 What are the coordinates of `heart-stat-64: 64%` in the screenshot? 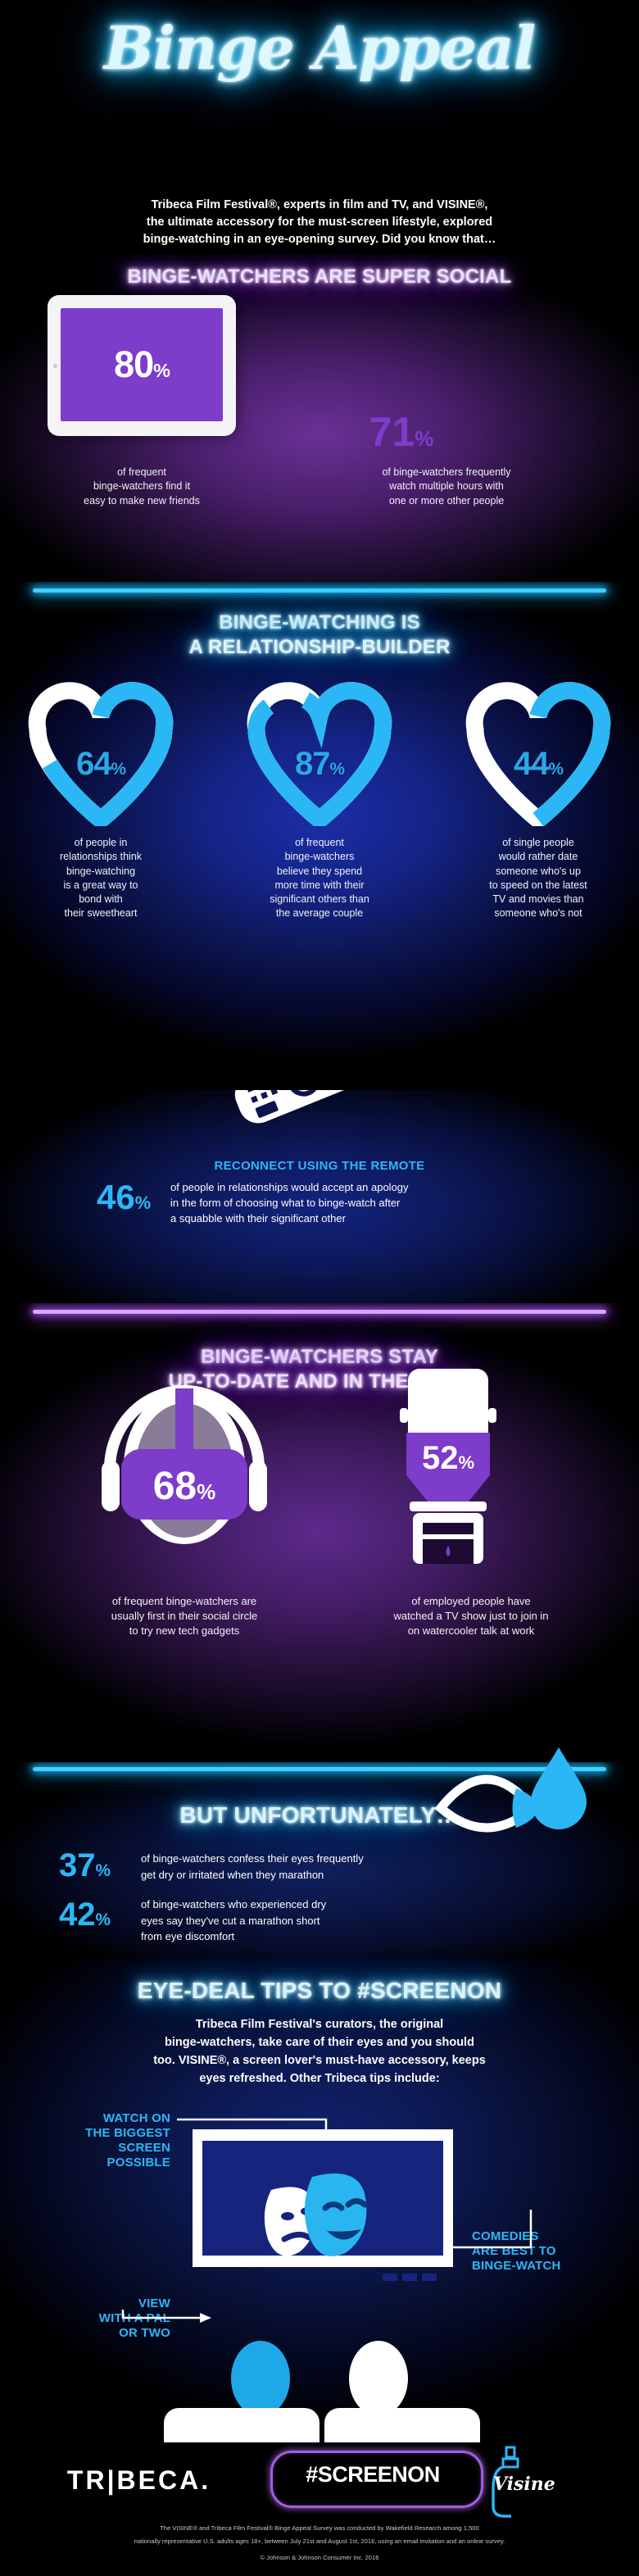 It's located at (101, 756).